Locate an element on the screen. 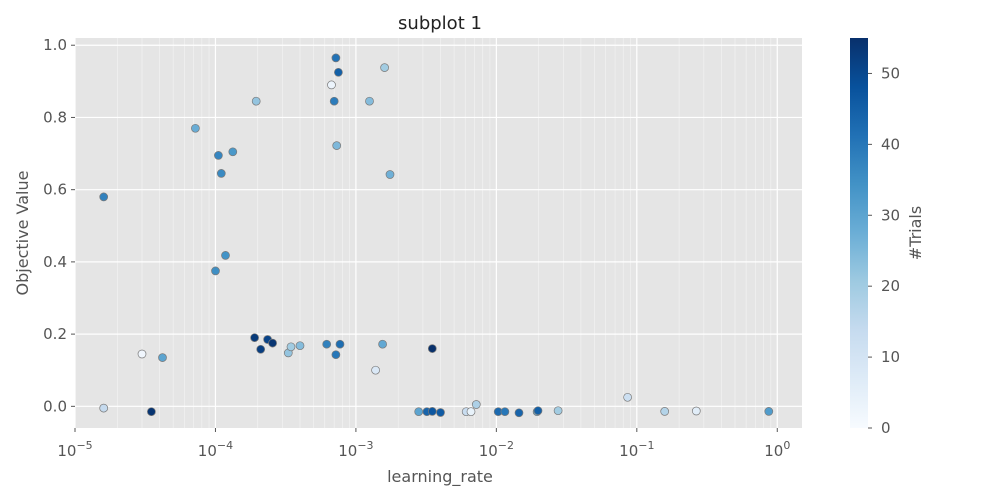  colorbar-tick-label: 50 is located at coordinates (890, 73).